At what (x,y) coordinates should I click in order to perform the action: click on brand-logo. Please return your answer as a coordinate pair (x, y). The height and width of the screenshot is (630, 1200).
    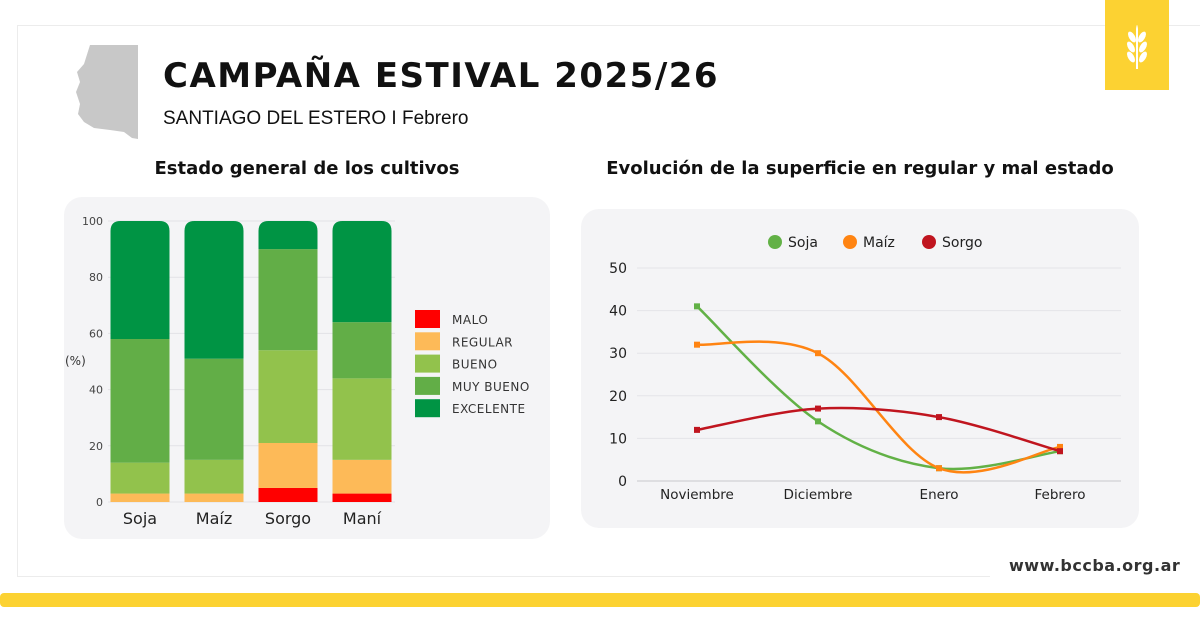
    Looking at the image, I should click on (1137, 45).